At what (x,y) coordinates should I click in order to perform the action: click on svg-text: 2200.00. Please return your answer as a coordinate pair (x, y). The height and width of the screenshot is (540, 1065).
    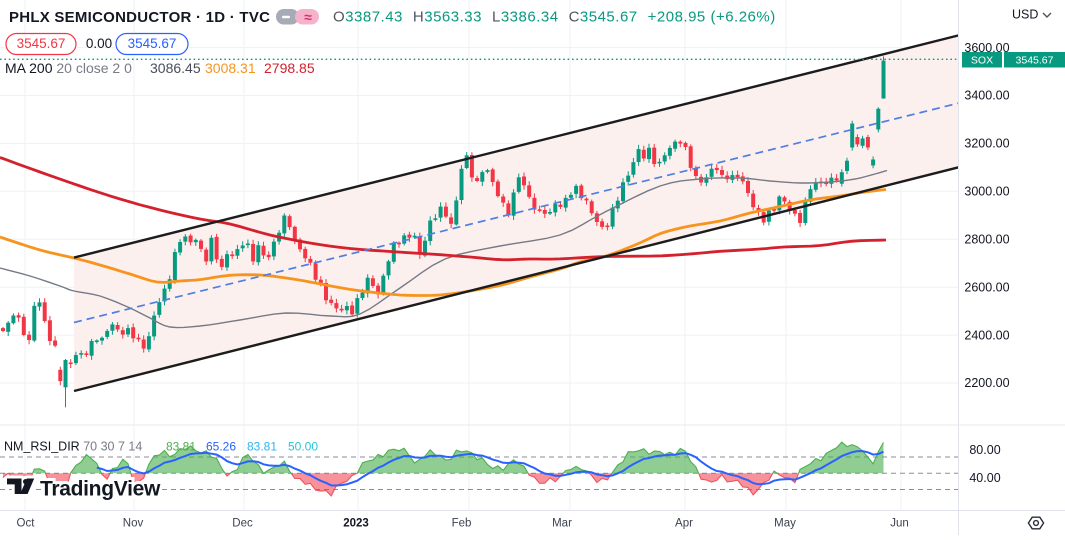
    Looking at the image, I should click on (986, 383).